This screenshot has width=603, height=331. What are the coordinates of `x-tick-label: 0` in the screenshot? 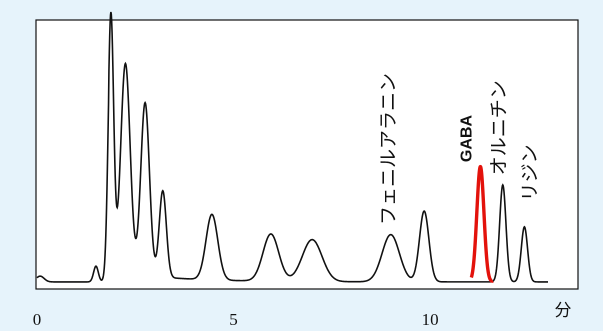 It's located at (37, 319).